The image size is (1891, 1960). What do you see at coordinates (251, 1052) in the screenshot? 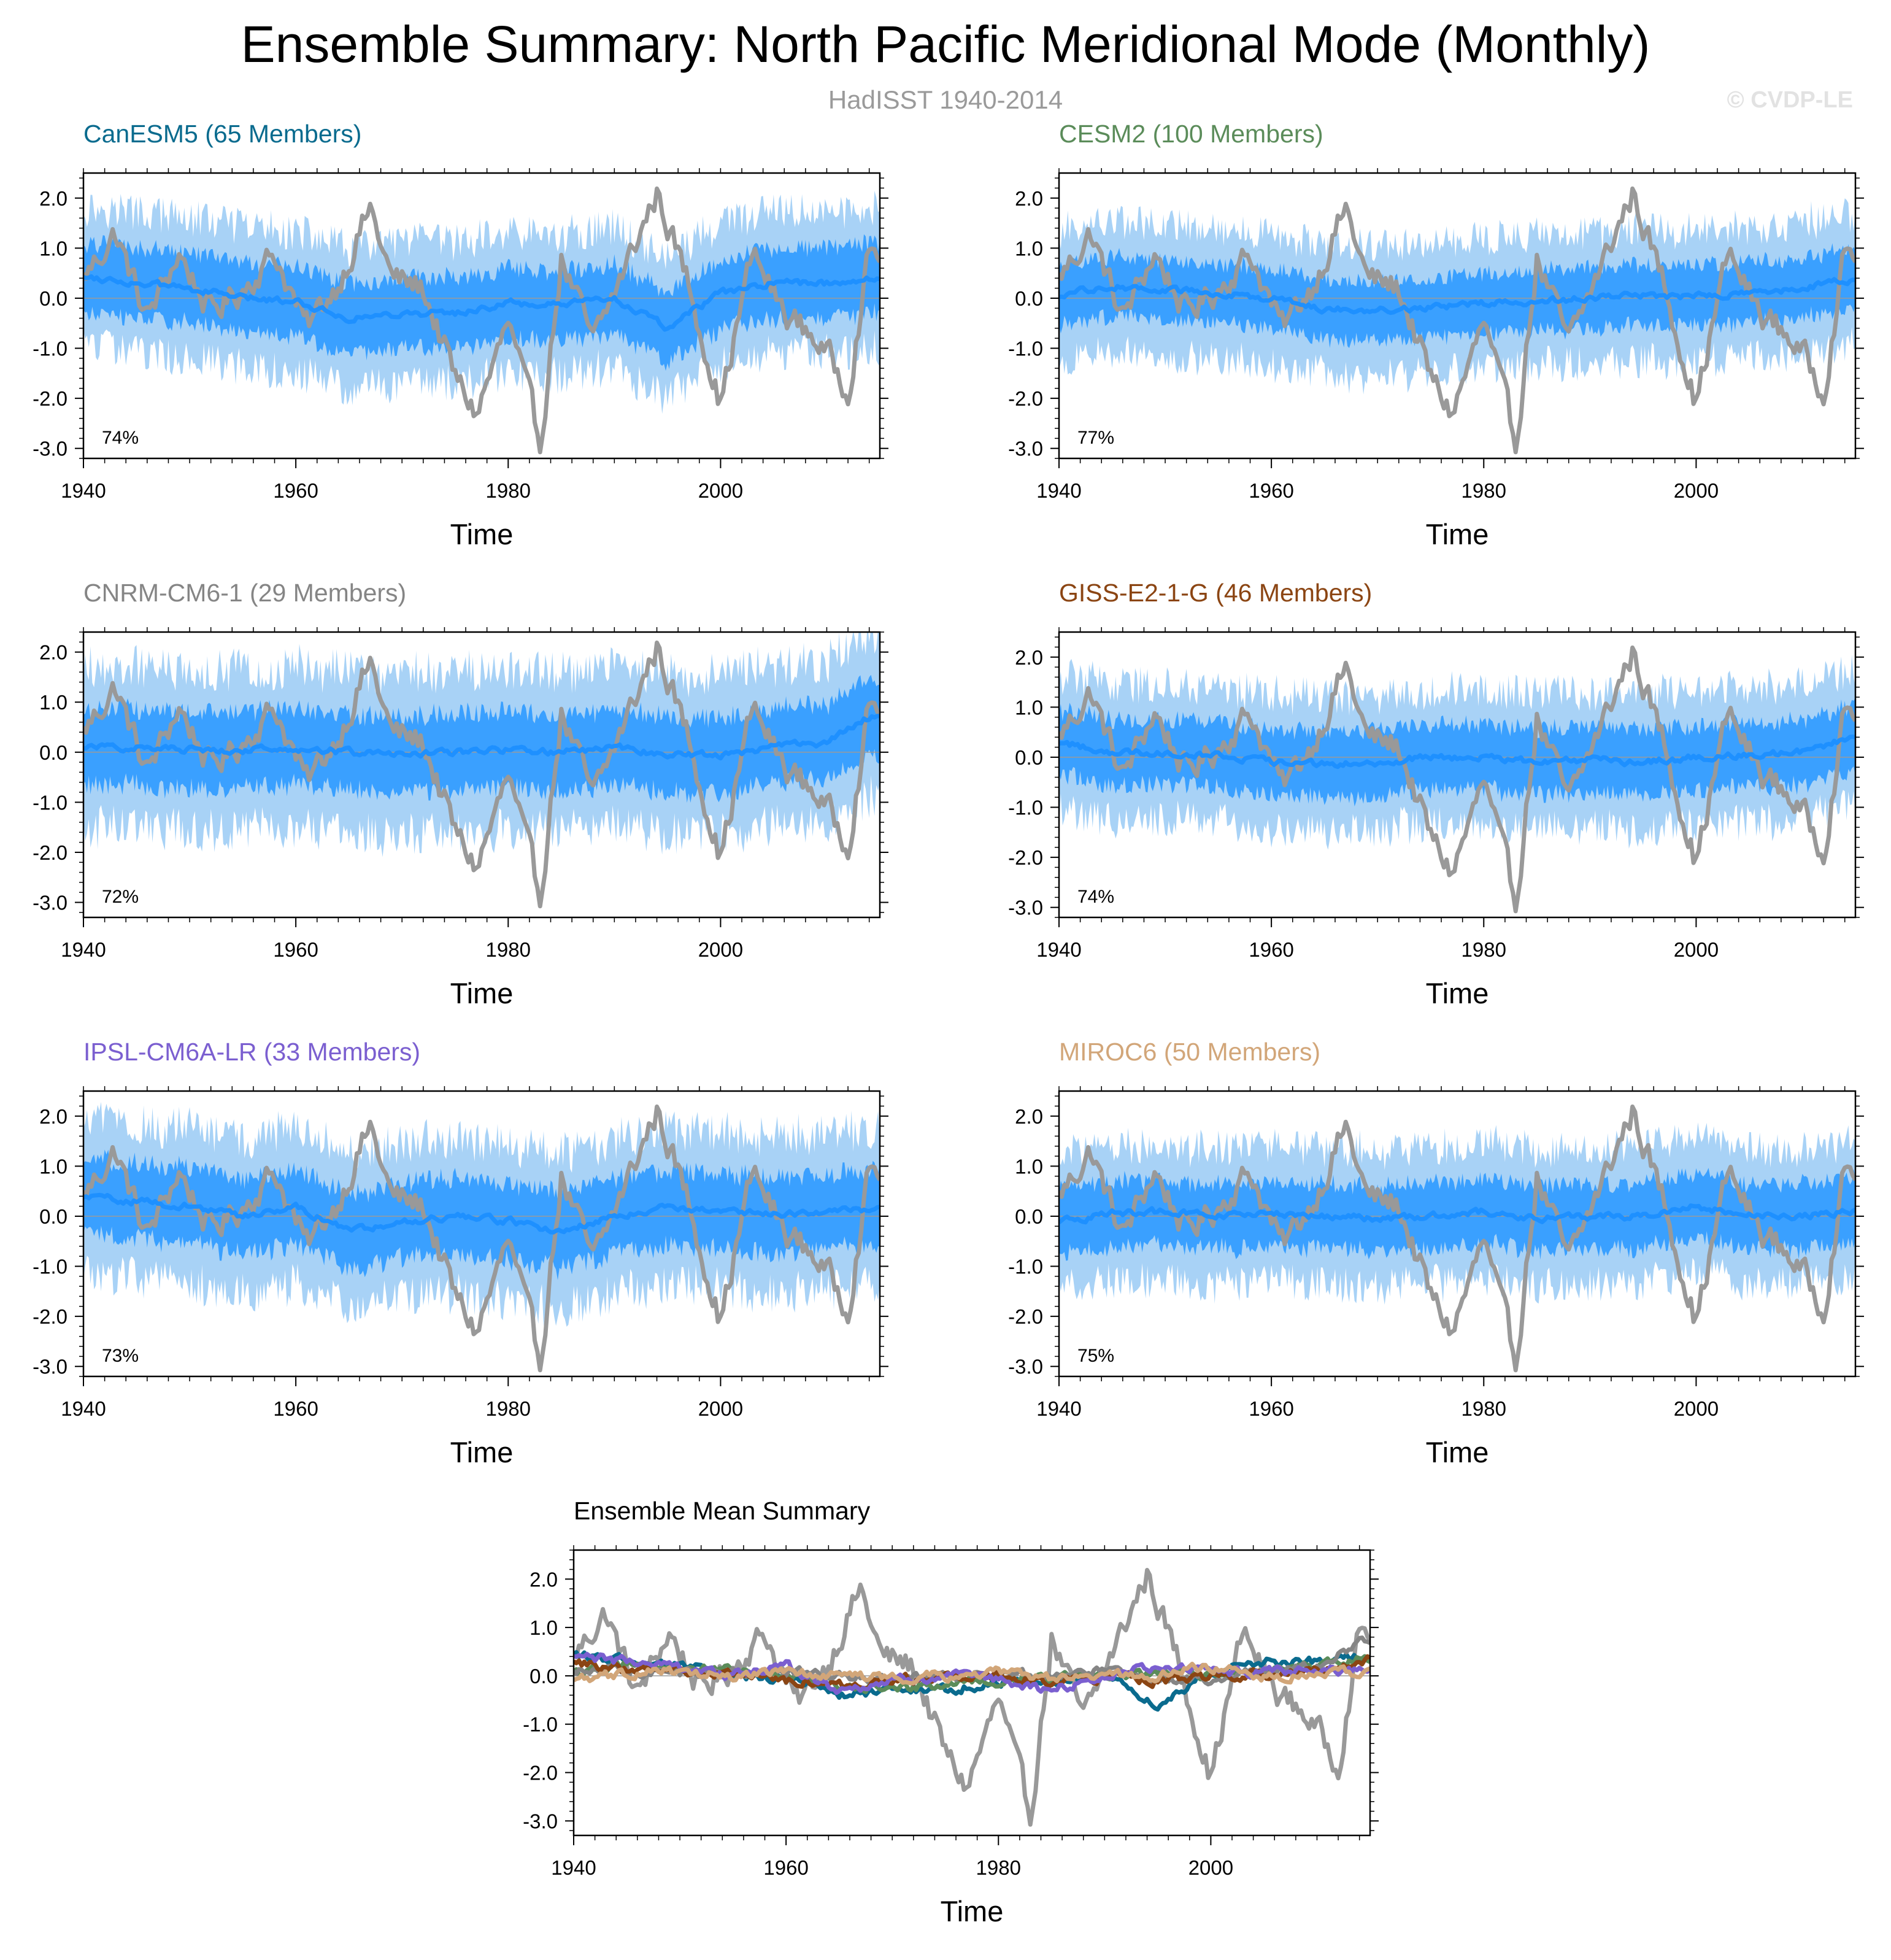
I see `panel-title: IPSL-CM6A-LR (33 Members)` at bounding box center [251, 1052].